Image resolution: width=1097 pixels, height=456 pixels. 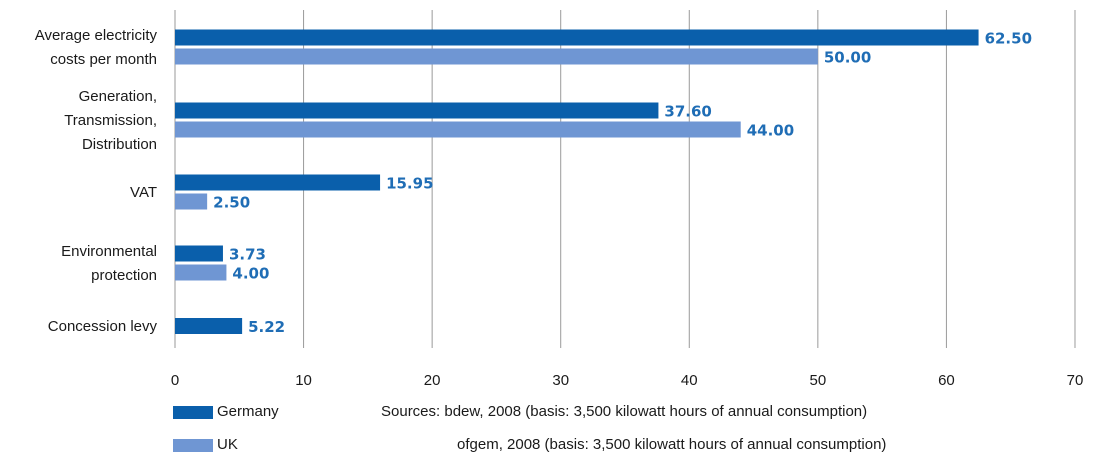 What do you see at coordinates (250, 274) in the screenshot?
I see `data-label-uk-3: 4.00` at bounding box center [250, 274].